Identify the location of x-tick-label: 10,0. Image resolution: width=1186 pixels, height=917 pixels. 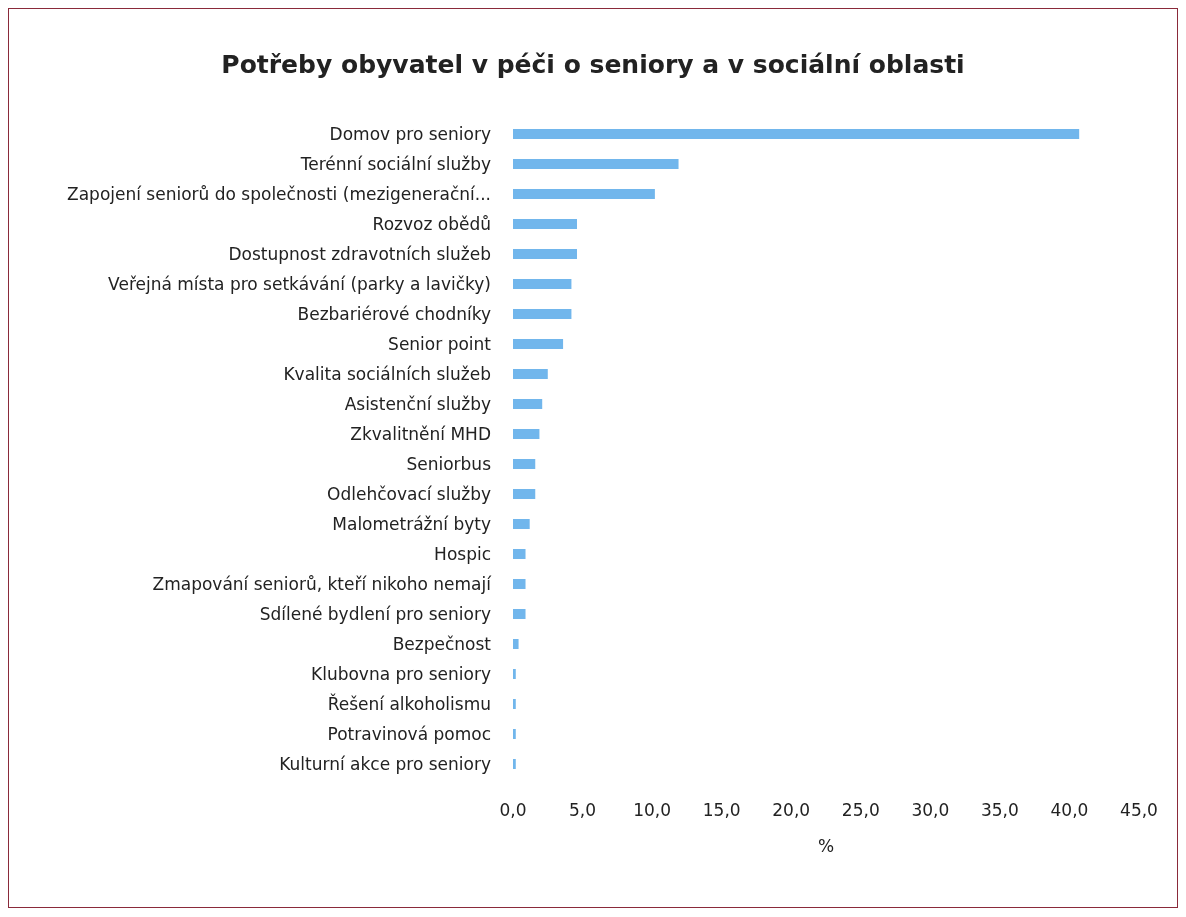
(652, 809).